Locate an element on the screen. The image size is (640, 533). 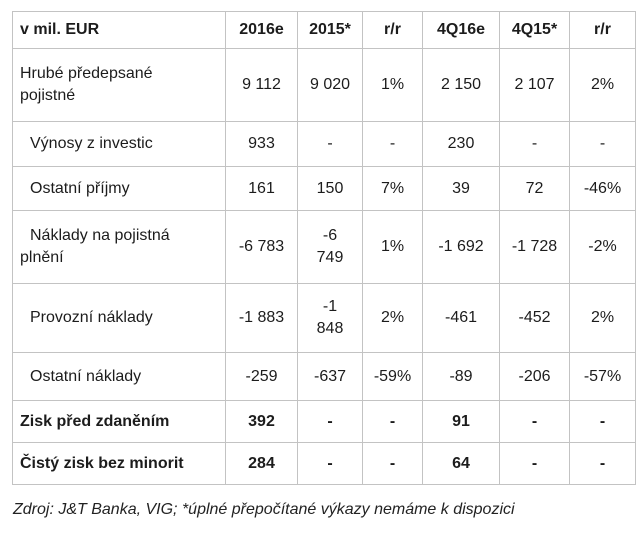
col-header-2016e: 2016e is located at coordinates (261, 30).